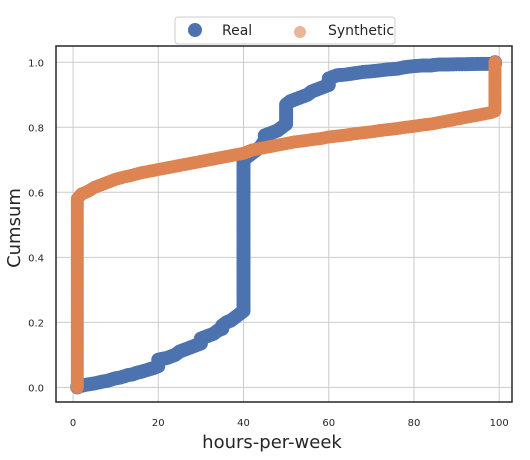  What do you see at coordinates (36, 258) in the screenshot?
I see `y-tick-label: 0.4` at bounding box center [36, 258].